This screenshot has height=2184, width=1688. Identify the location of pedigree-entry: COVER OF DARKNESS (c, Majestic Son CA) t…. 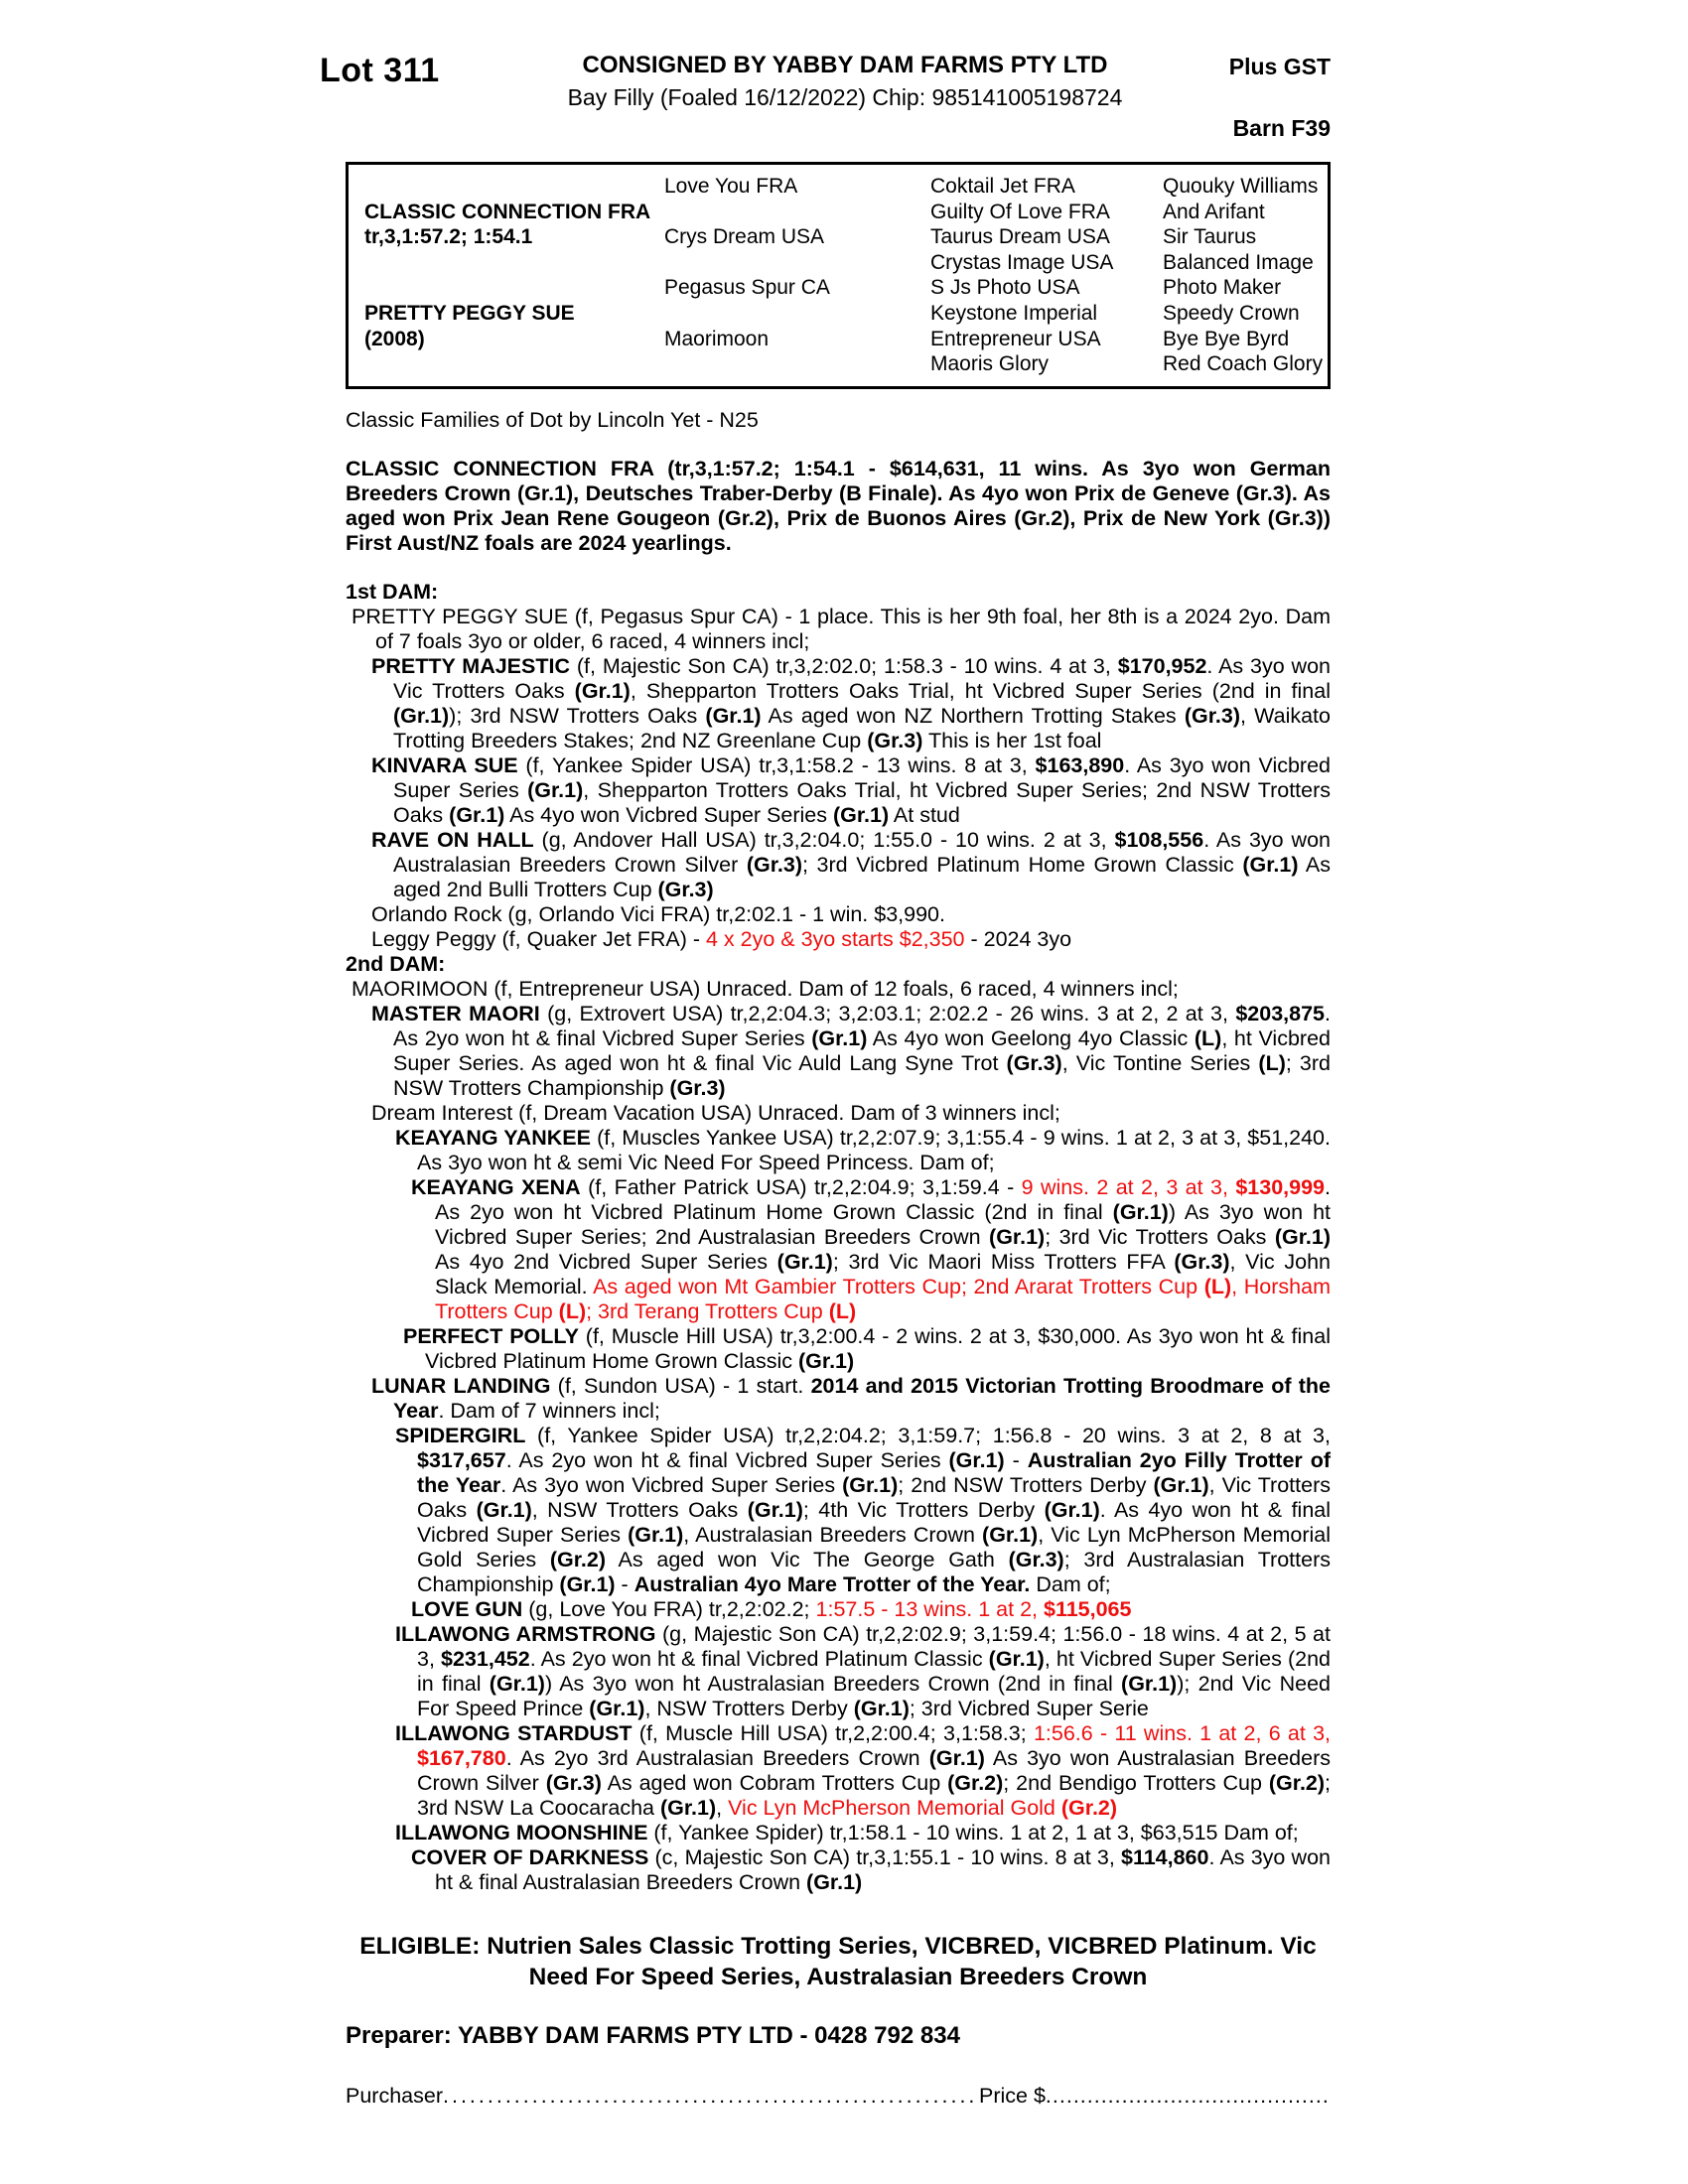
(838, 1870).